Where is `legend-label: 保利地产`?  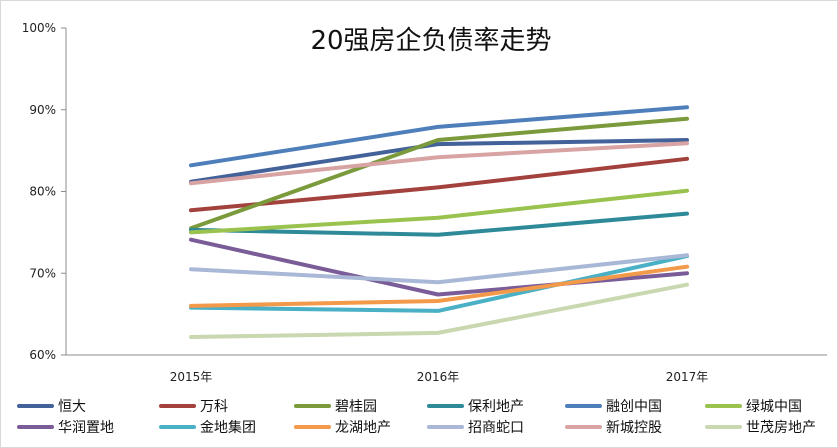 legend-label: 保利地产 is located at coordinates (496, 407).